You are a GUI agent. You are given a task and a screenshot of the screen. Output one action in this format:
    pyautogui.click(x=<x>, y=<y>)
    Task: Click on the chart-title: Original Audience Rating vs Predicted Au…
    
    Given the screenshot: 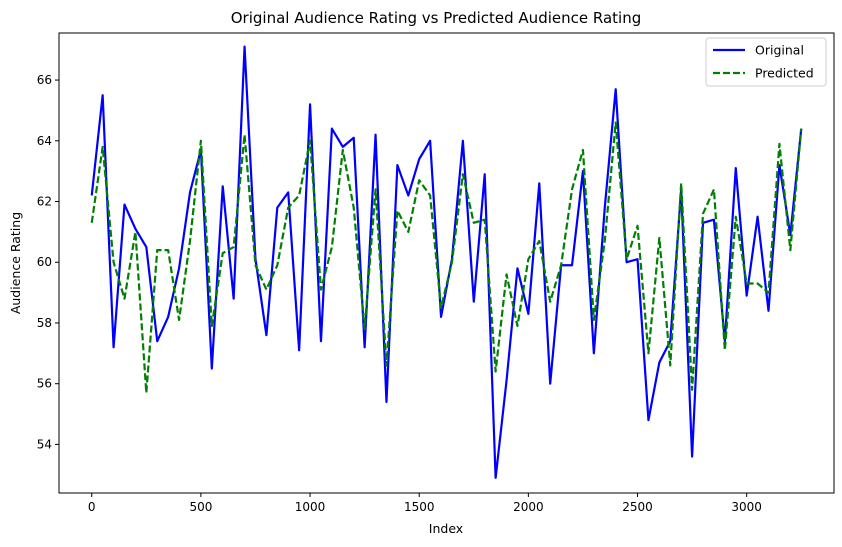 What is the action you would take?
    pyautogui.click(x=436, y=18)
    